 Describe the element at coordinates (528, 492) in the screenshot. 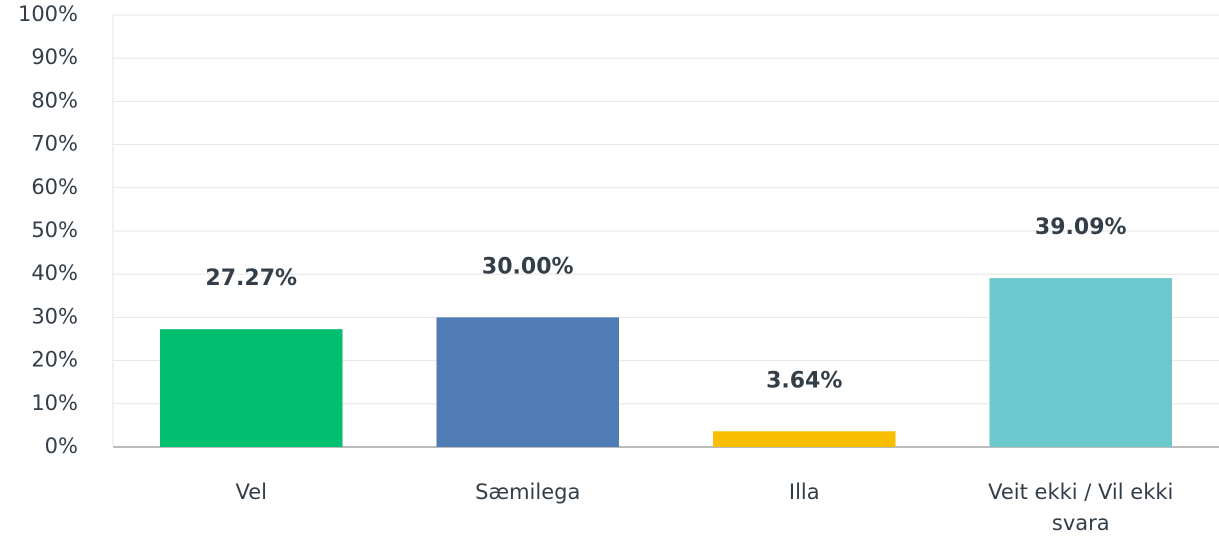

I see `x-tick-label: Sæmilega` at that location.